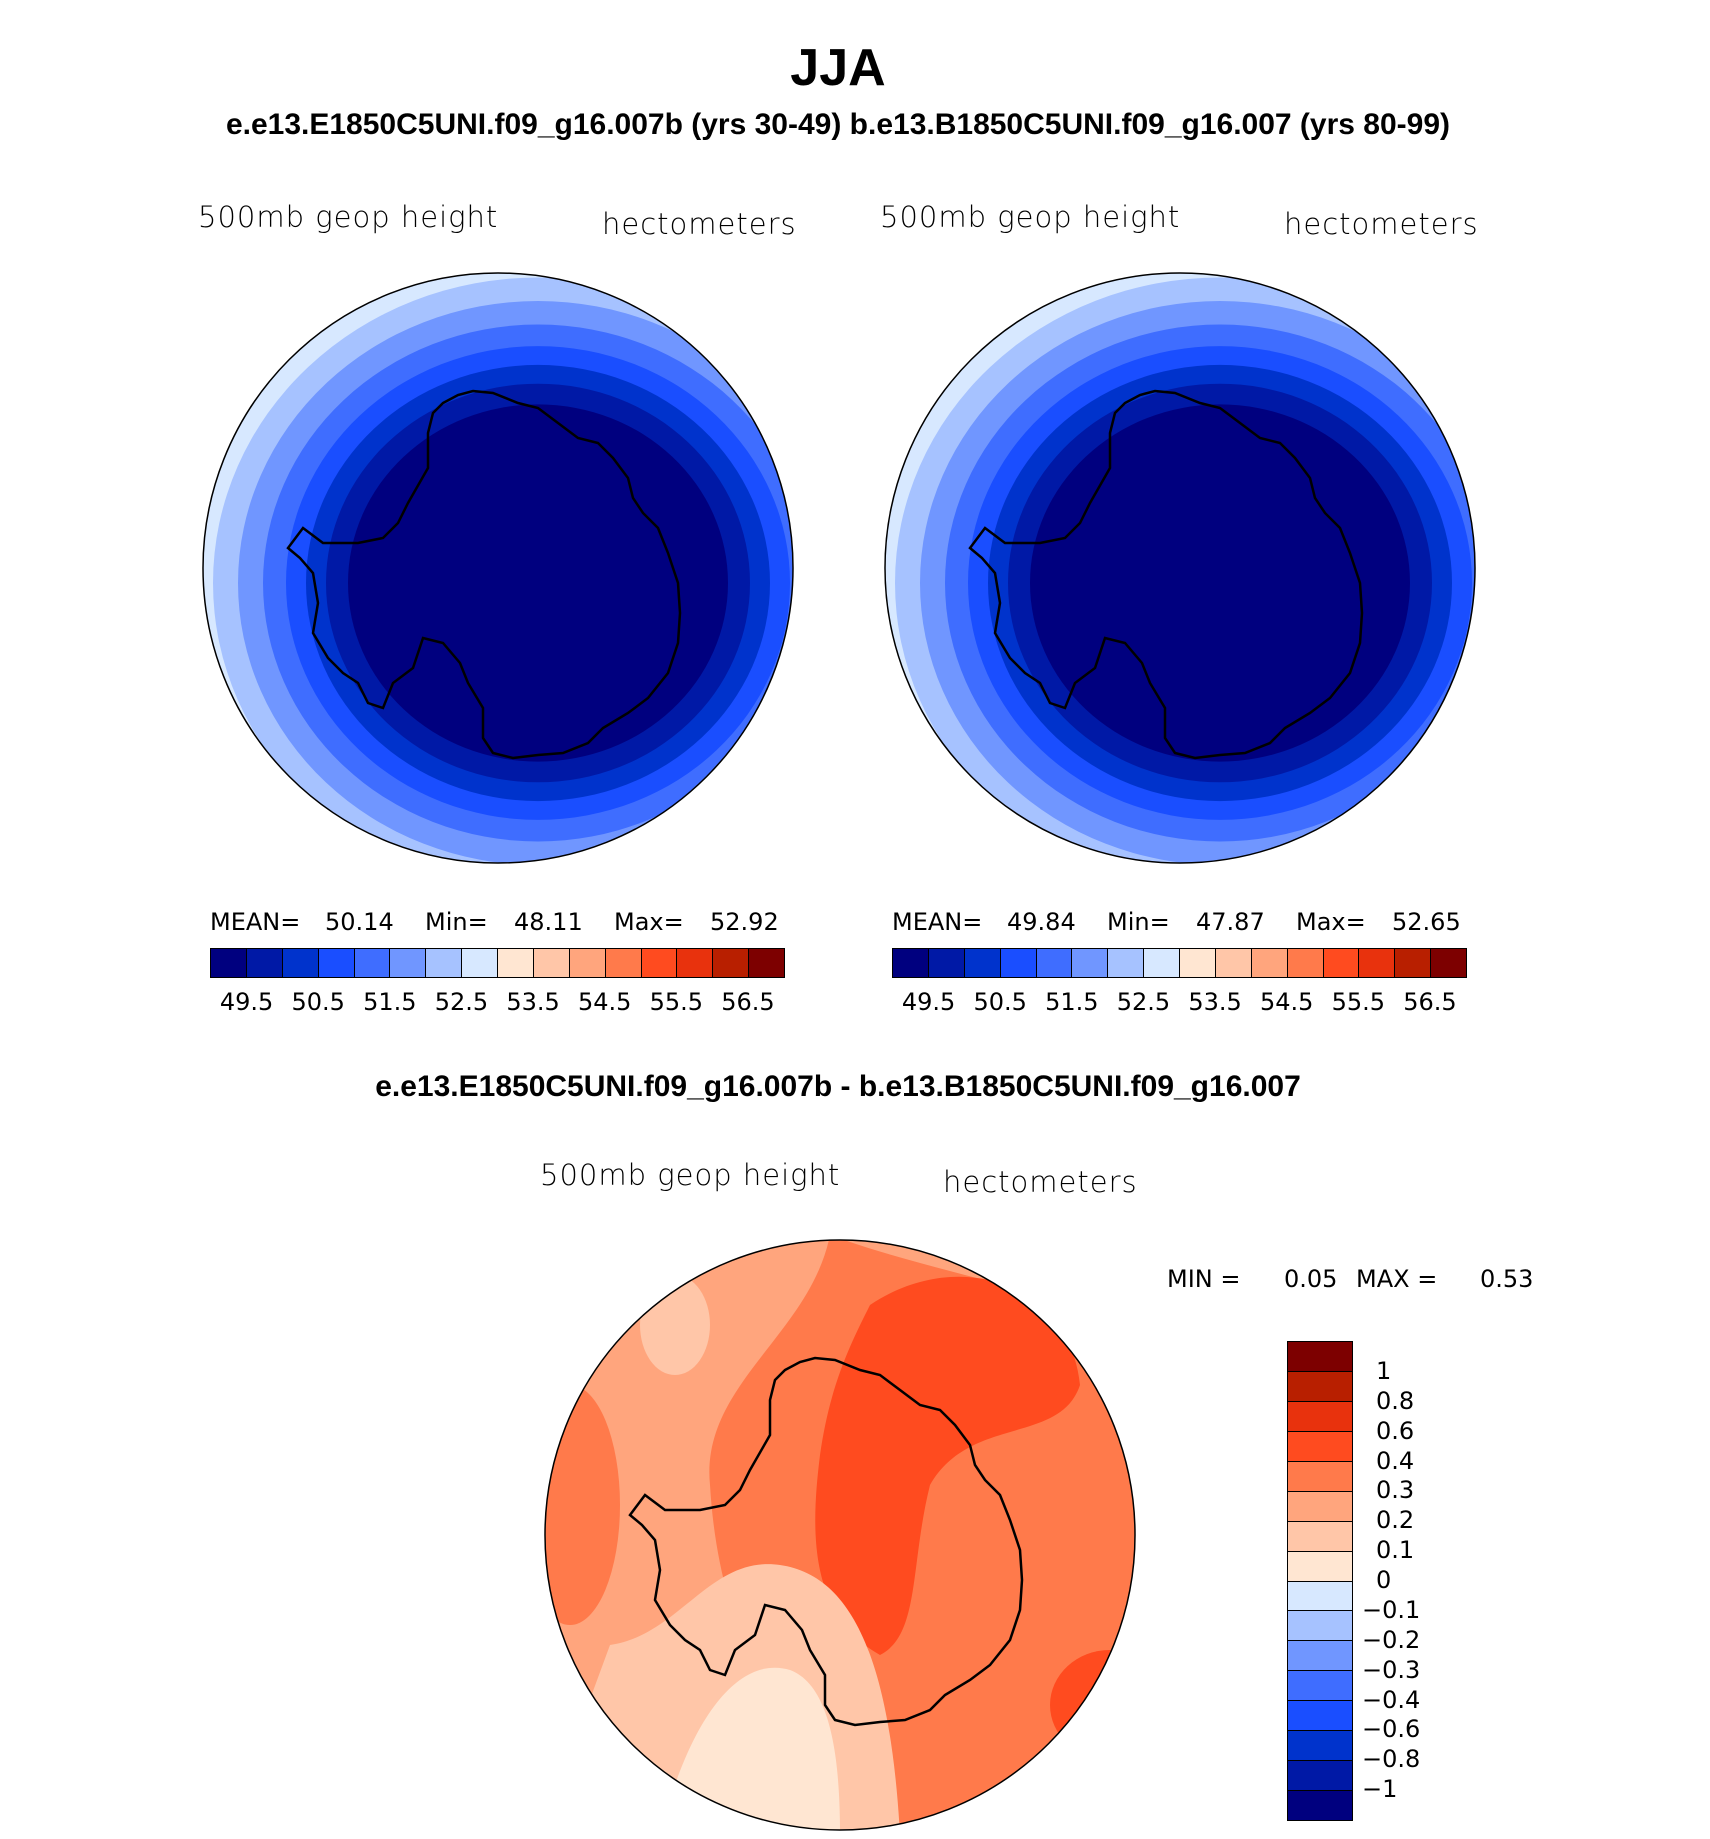  What do you see at coordinates (1384, 1580) in the screenshot?
I see `colorbar-tick-label: 0` at bounding box center [1384, 1580].